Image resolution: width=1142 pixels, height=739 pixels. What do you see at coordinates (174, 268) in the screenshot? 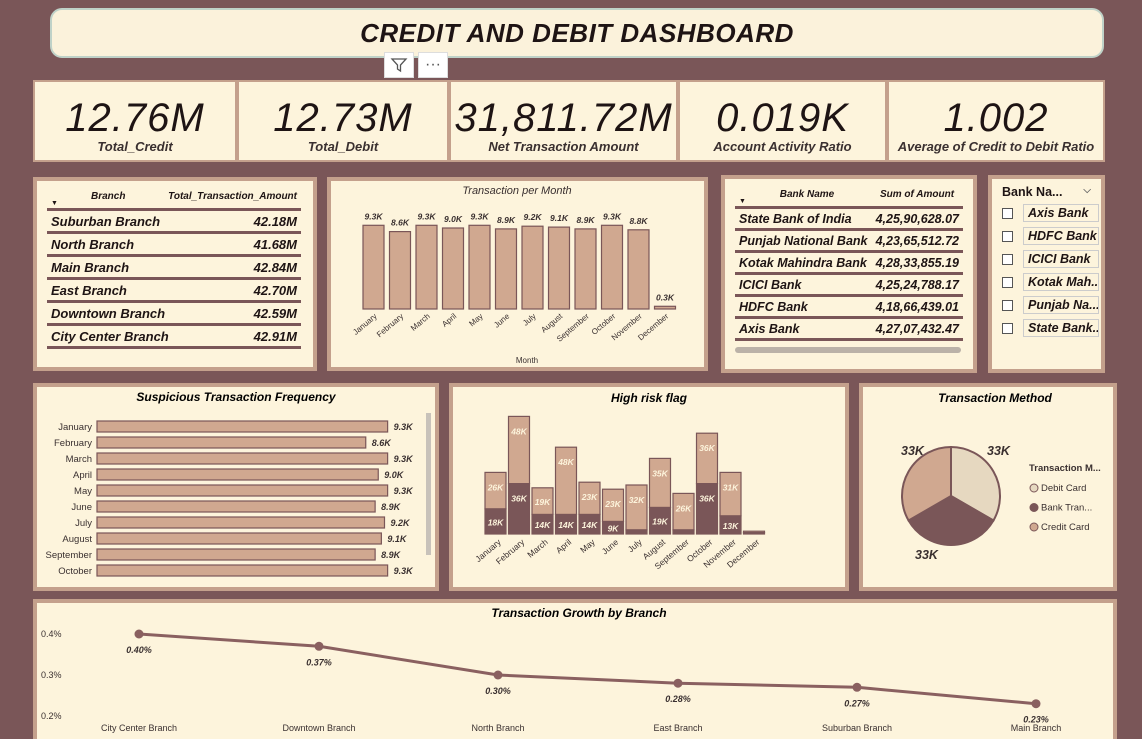
I see `table-row: Main Branch 42.84M` at bounding box center [174, 268].